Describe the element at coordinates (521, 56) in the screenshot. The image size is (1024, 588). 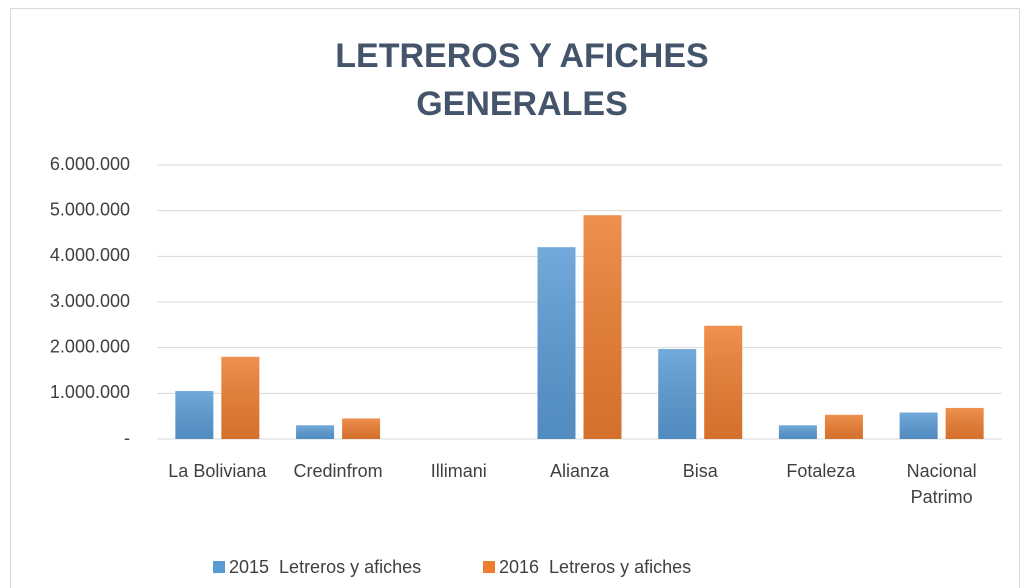
I see `chart-title: LETREROS Y AFICHES` at that location.